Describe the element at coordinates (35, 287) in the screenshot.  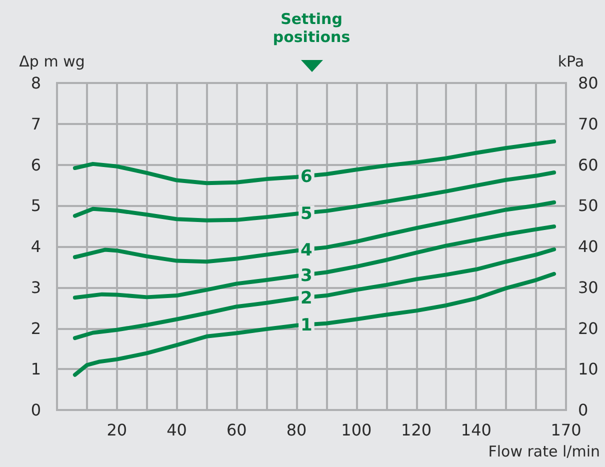
I see `y-tick-label: 3` at that location.